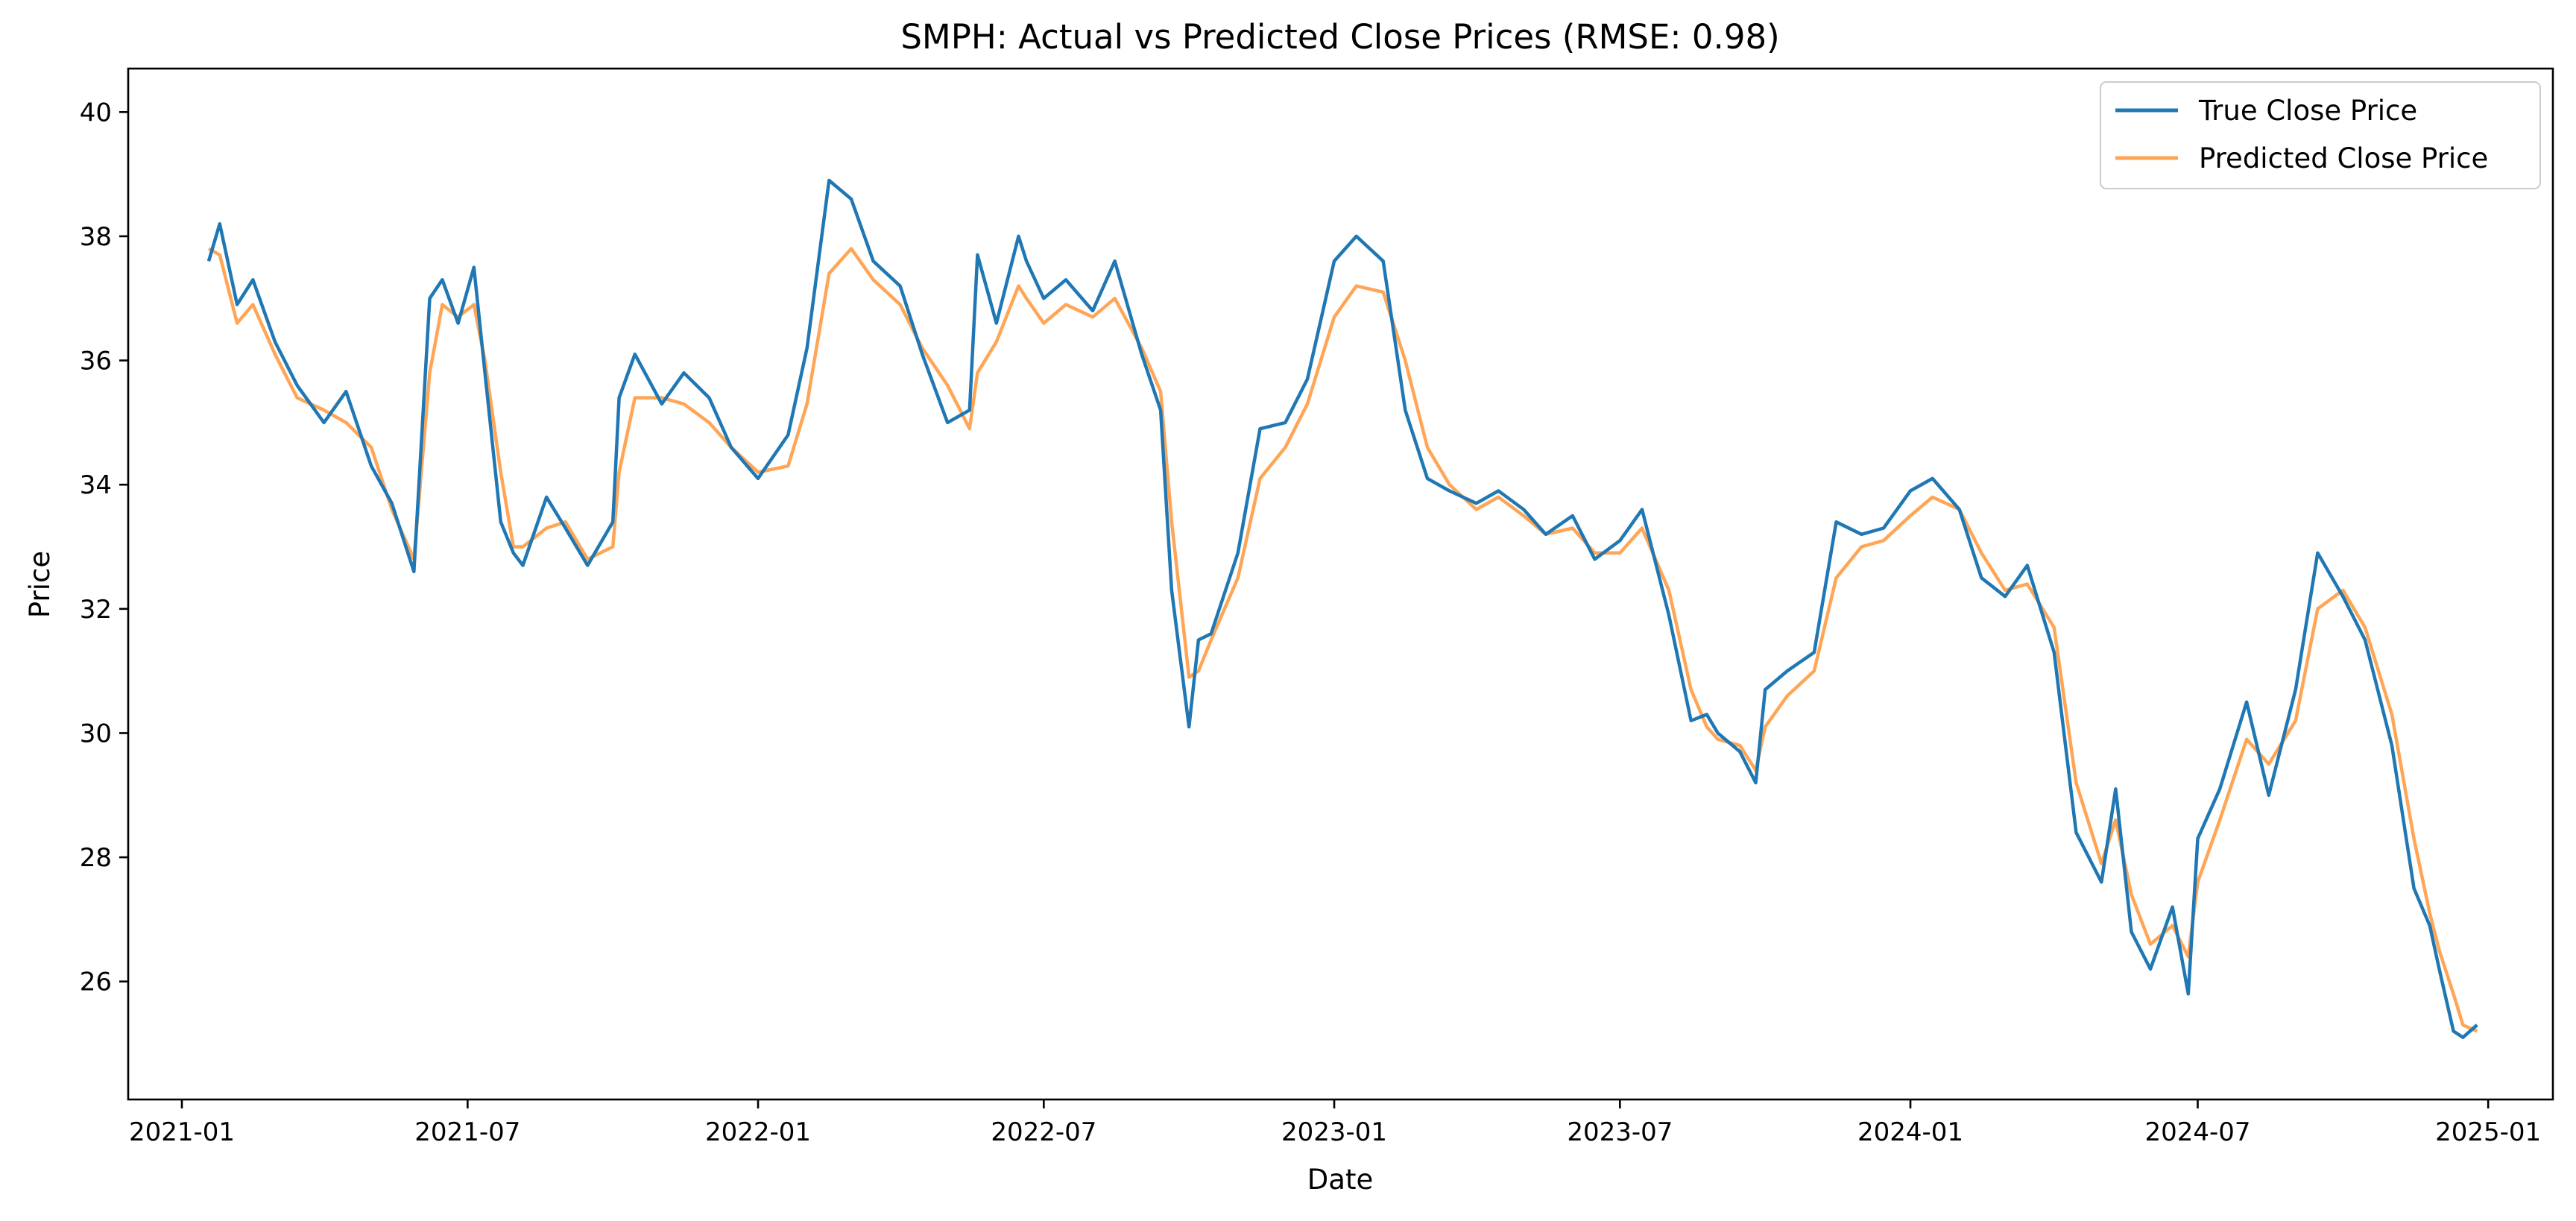 This screenshot has width=2576, height=1221. I want to click on legend-label-true: True Close Price, so click(2307, 111).